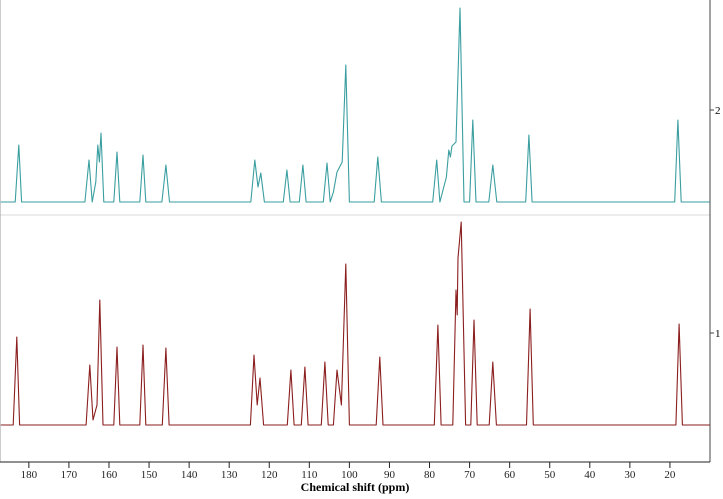 This screenshot has width=723, height=499. Describe the element at coordinates (189, 475) in the screenshot. I see `x-tick-label: 140` at that location.